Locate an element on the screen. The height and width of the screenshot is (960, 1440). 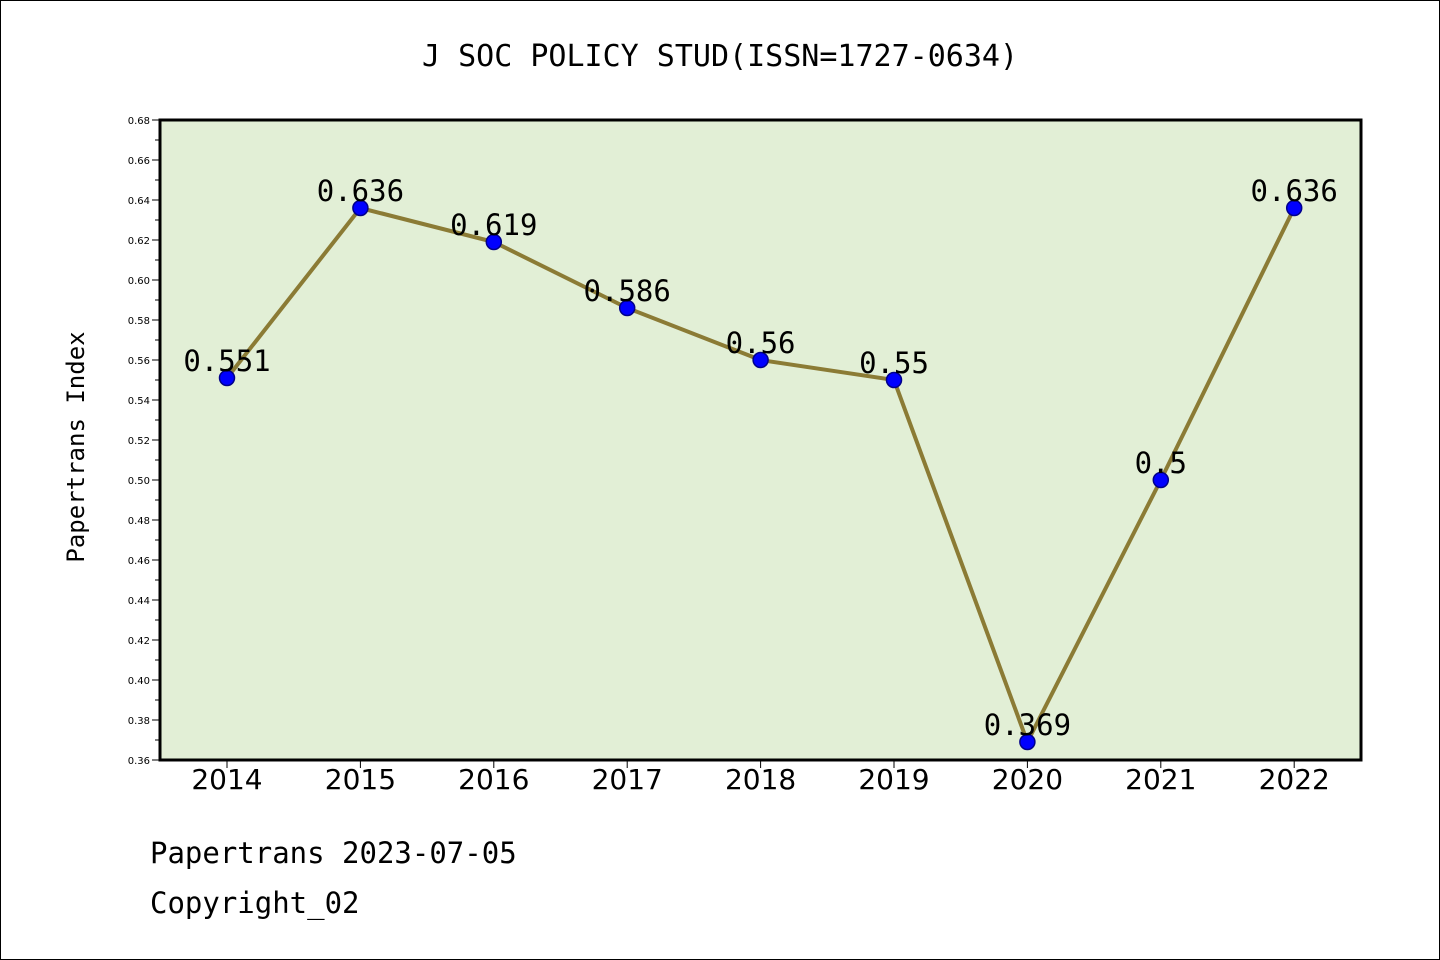
y-tick-label: 0.60 is located at coordinates (139, 281).